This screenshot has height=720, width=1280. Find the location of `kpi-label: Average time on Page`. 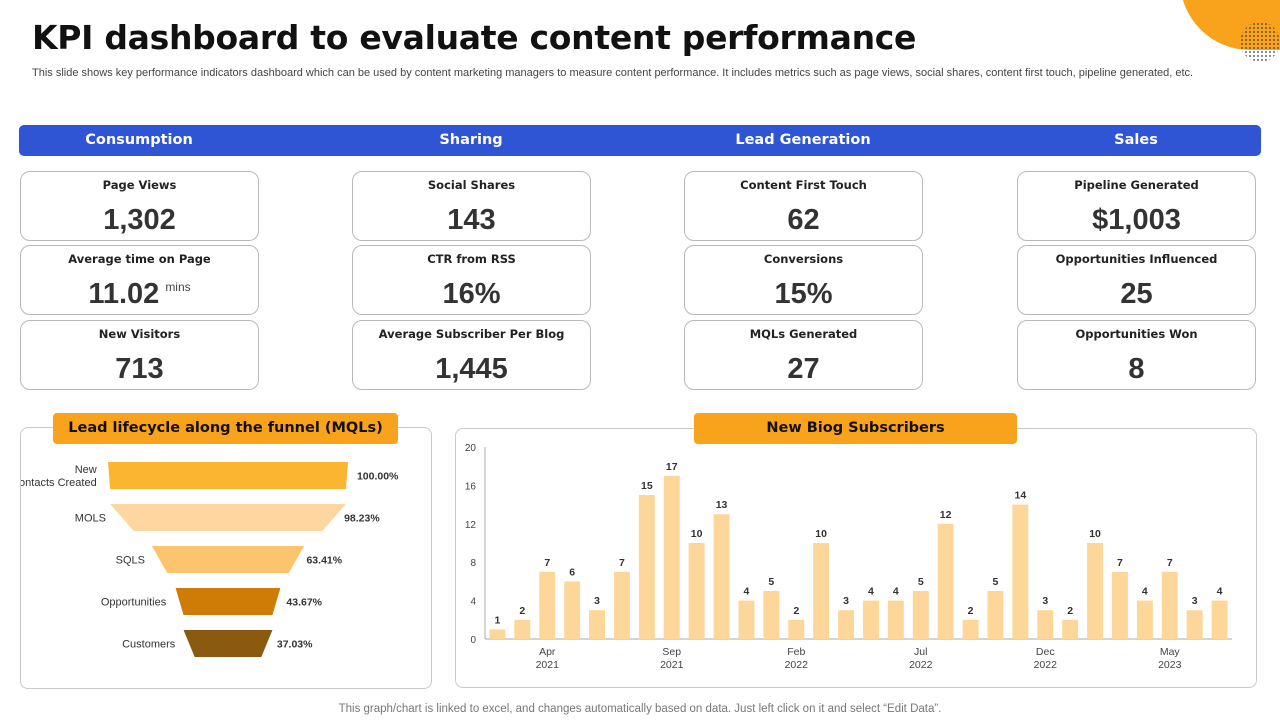

kpi-label: Average time on Page is located at coordinates (139, 259).